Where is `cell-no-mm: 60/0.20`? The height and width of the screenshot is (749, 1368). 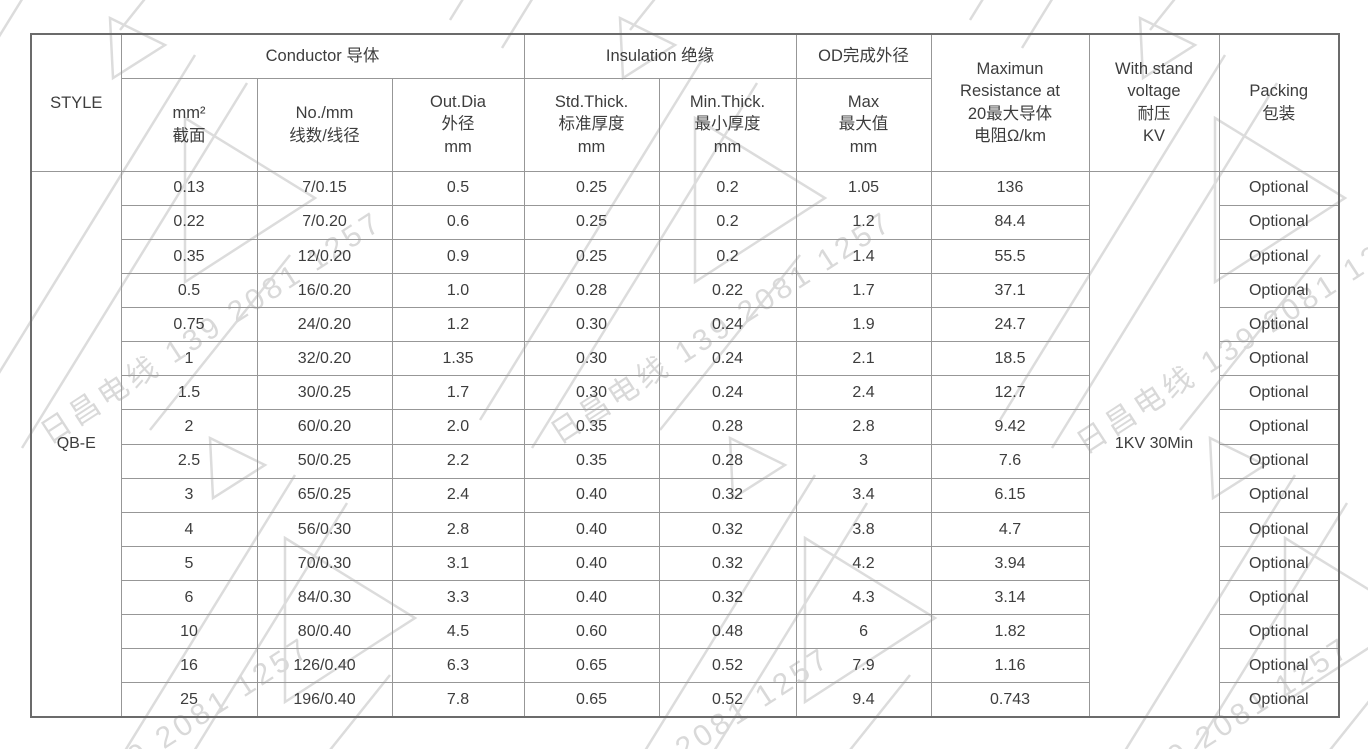 cell-no-mm: 60/0.20 is located at coordinates (324, 427).